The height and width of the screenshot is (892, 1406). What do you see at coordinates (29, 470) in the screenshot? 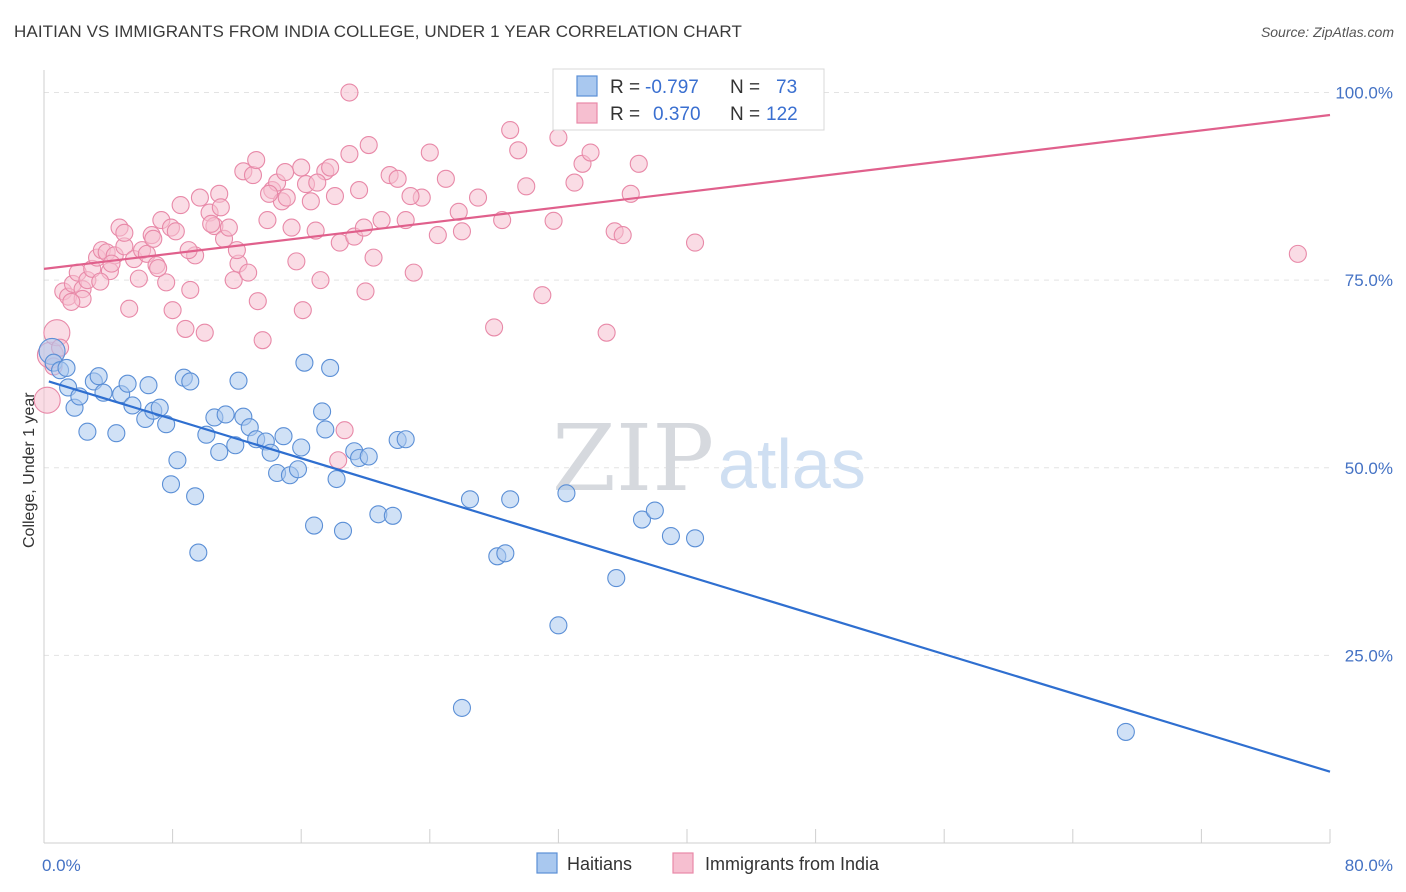
I see `y-axis-title: College, Under 1 year` at bounding box center [29, 470].